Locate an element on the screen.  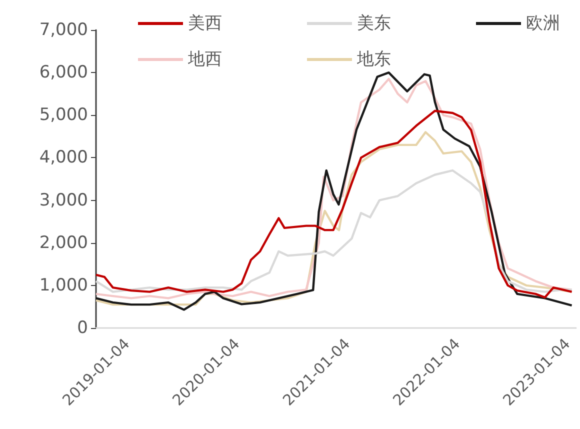
y-tick-label: 7,000 is located at coordinates (63, 30).